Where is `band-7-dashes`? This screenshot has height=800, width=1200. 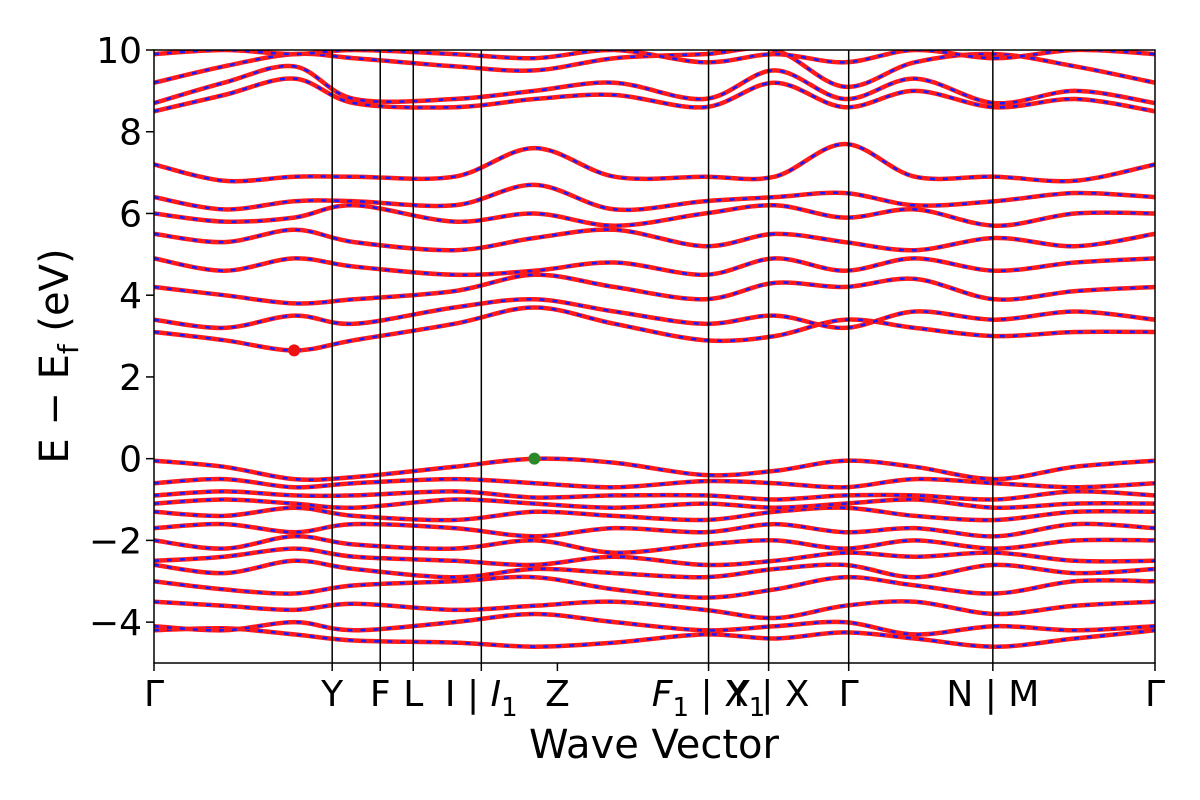 band-7-dashes is located at coordinates (654, 544).